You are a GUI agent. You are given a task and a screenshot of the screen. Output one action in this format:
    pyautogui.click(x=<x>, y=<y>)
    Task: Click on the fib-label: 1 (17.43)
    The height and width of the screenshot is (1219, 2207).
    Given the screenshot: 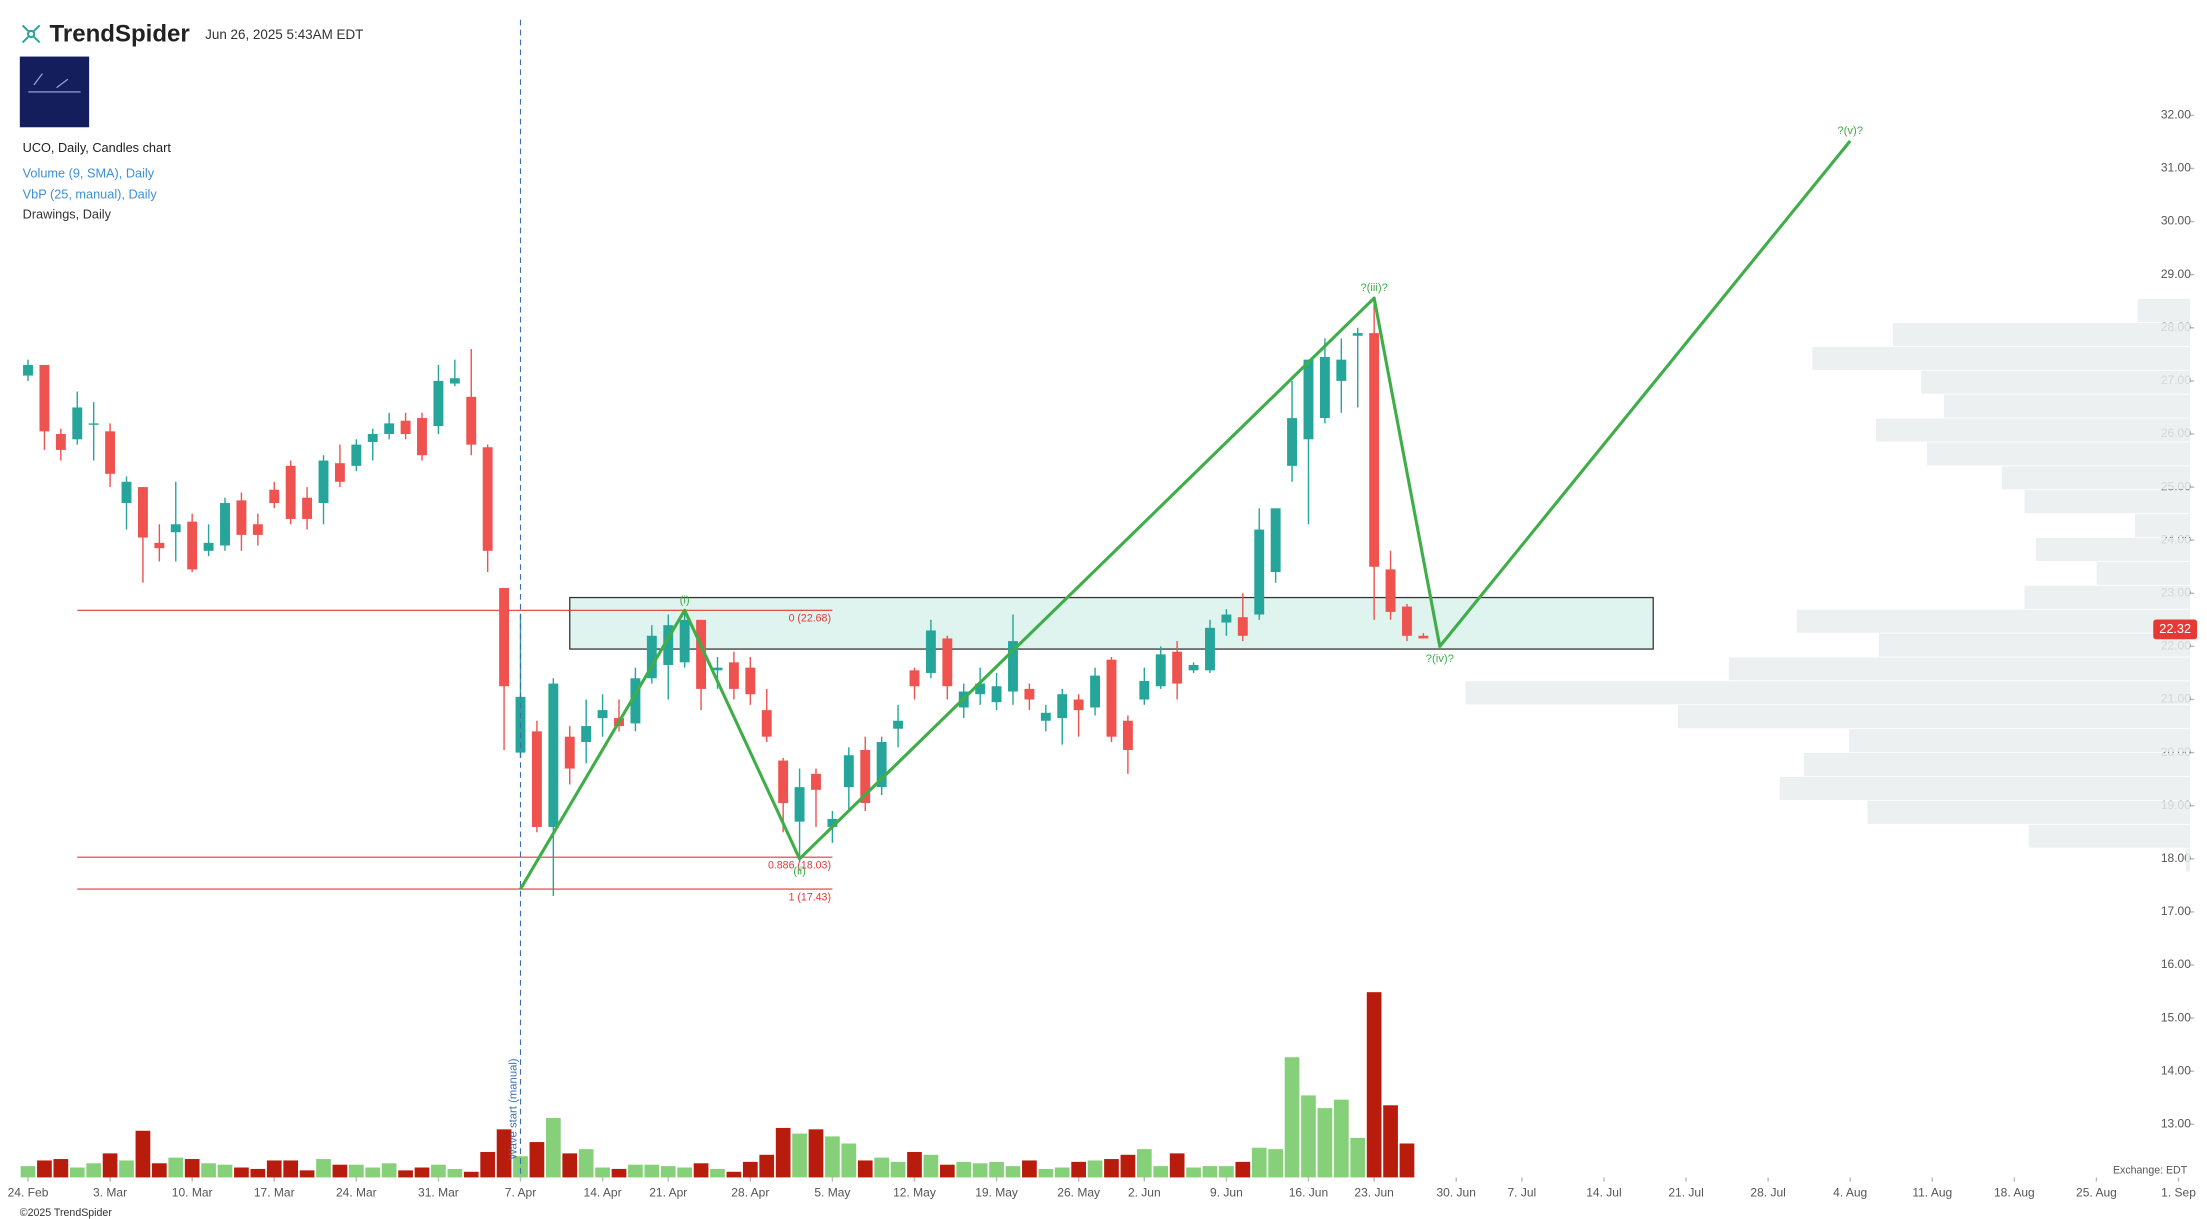 What is the action you would take?
    pyautogui.click(x=810, y=897)
    